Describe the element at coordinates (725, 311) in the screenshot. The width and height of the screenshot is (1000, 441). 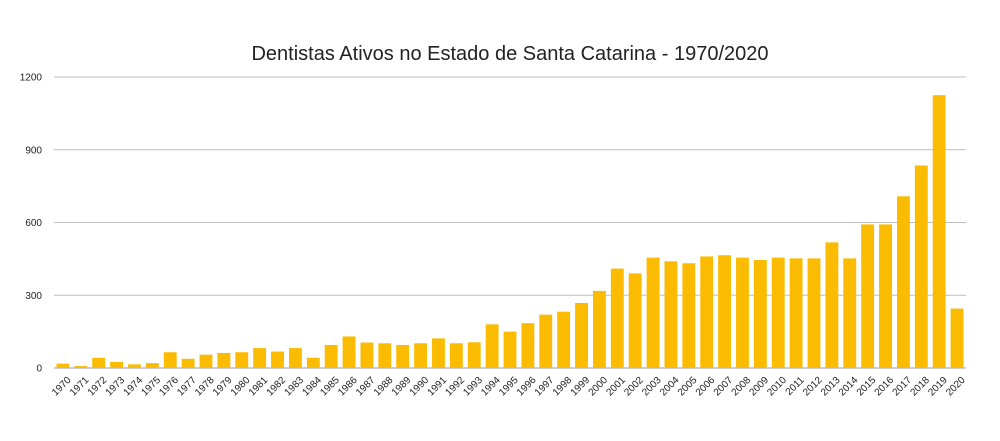
I see `bar-2007` at that location.